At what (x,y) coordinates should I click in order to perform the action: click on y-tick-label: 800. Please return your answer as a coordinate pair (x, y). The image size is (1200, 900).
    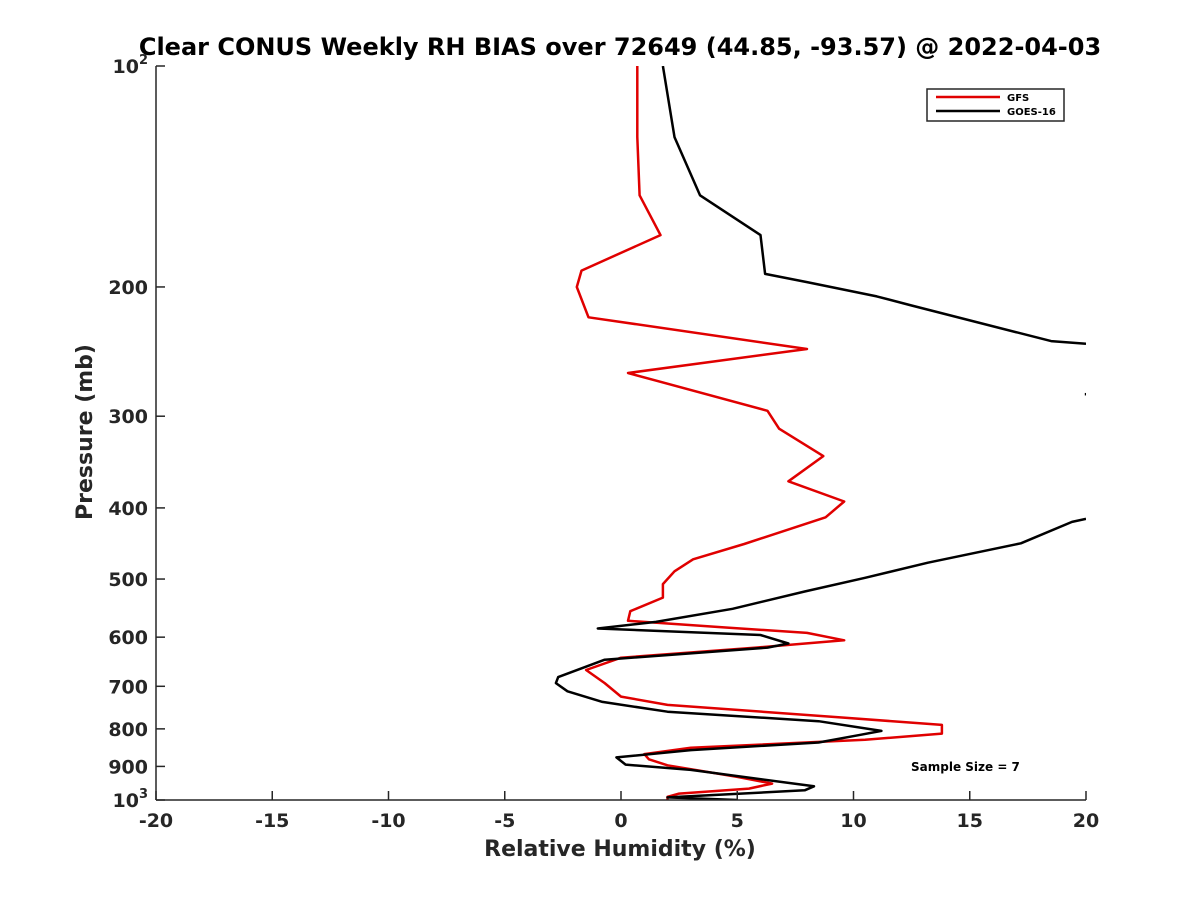
    Looking at the image, I should click on (128, 730).